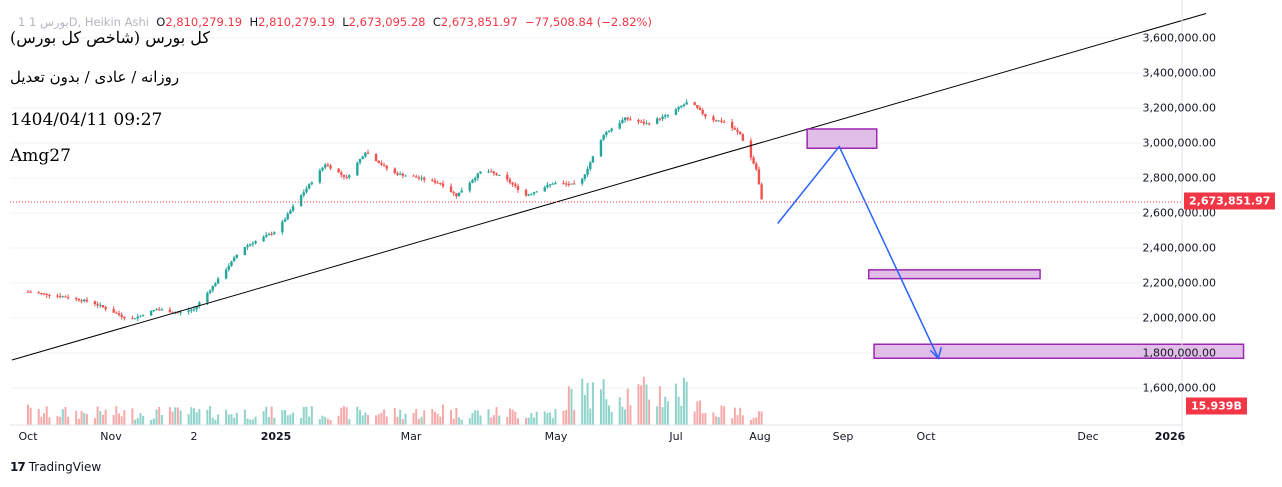 This screenshot has width=1282, height=487. Describe the element at coordinates (1179, 388) in the screenshot. I see `price-tick-label: 1,600,000.00` at that location.